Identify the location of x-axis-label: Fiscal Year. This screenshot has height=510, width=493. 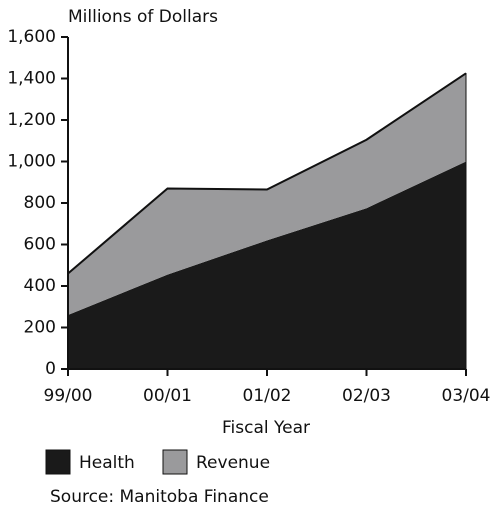
(266, 428).